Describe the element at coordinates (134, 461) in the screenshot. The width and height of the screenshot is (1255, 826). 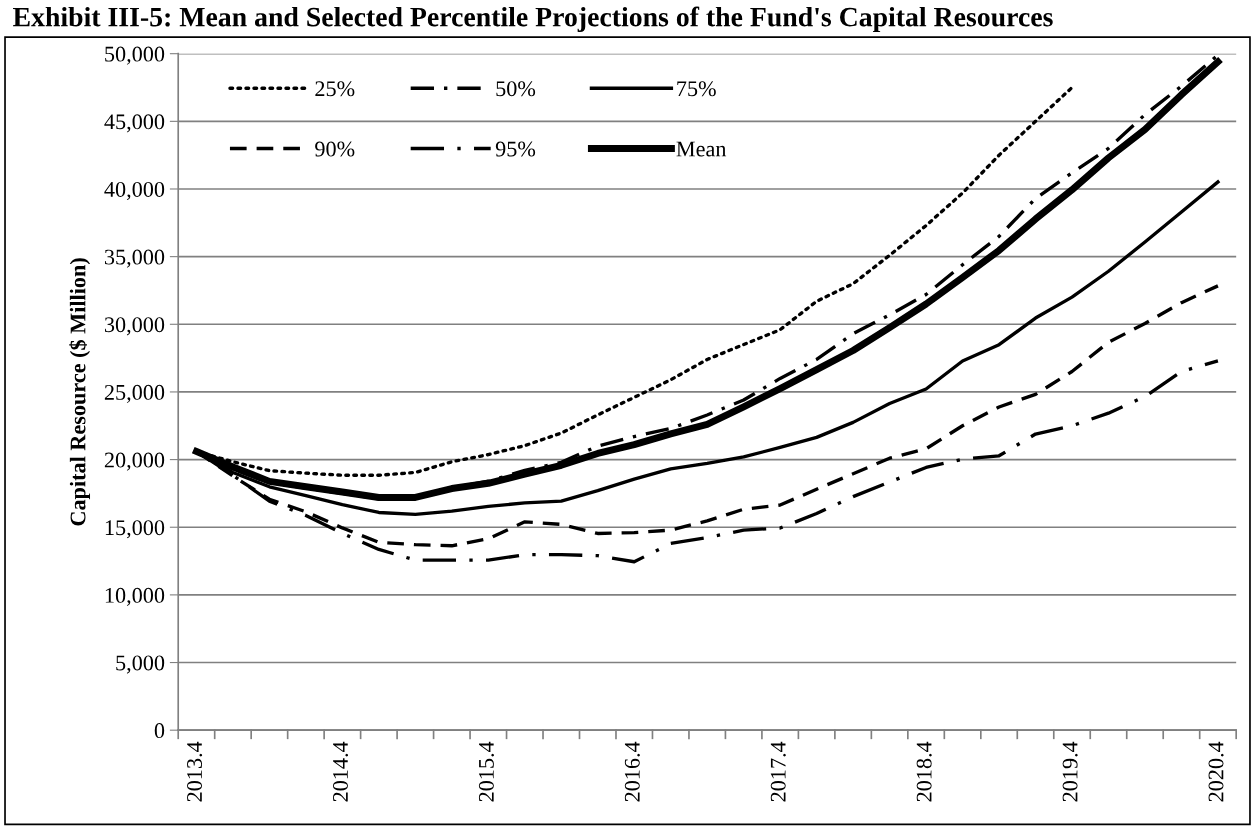
I see `y-tick-label: 20,000` at that location.